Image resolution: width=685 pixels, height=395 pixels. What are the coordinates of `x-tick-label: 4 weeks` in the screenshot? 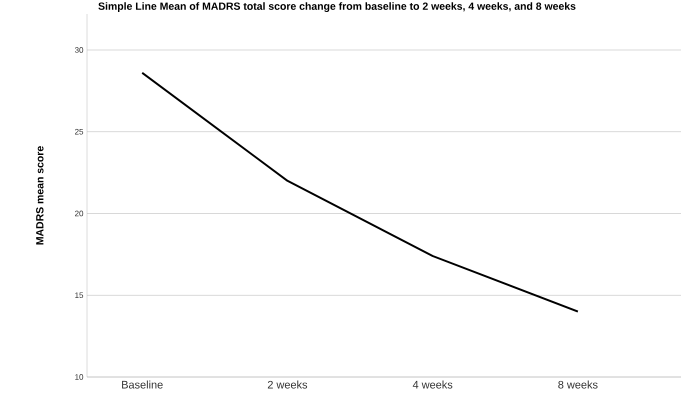 It's located at (432, 384).